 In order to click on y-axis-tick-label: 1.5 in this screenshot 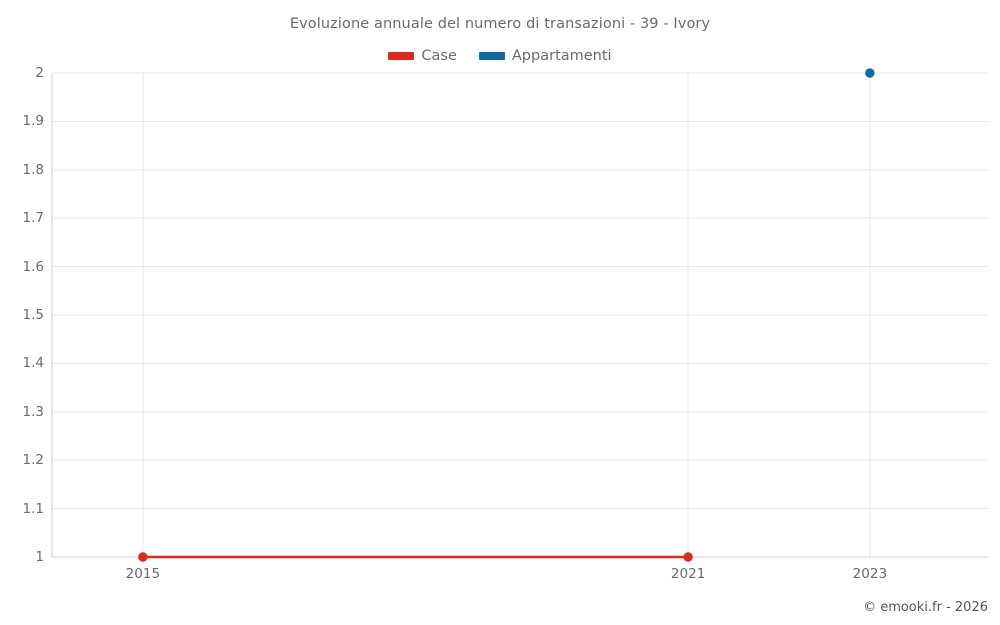, I will do `click(33, 315)`.